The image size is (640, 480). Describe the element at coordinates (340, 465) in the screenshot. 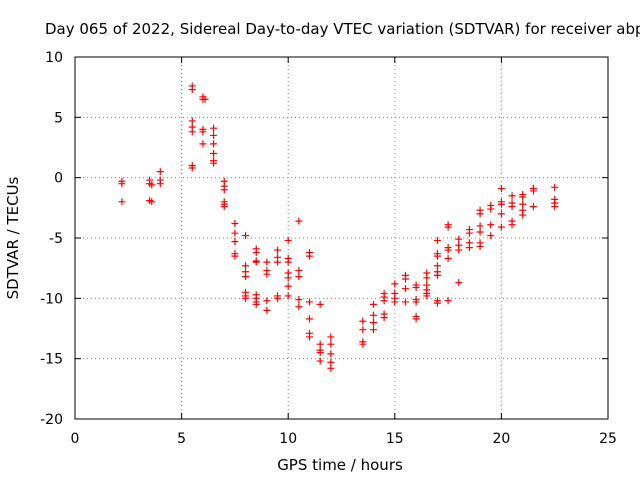

I see `x-axis-label: GPS time / hours` at that location.